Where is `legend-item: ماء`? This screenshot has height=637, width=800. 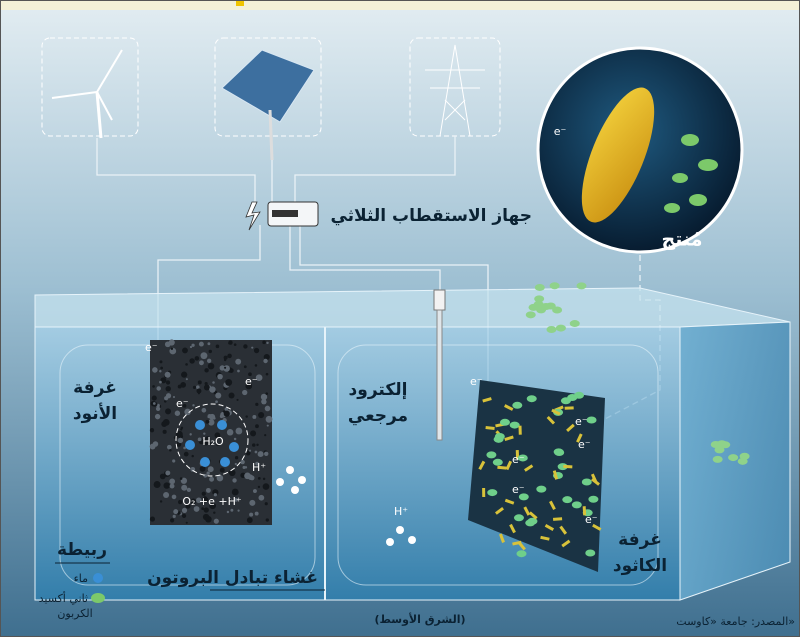 legend-item: ماء is located at coordinates (81, 578).